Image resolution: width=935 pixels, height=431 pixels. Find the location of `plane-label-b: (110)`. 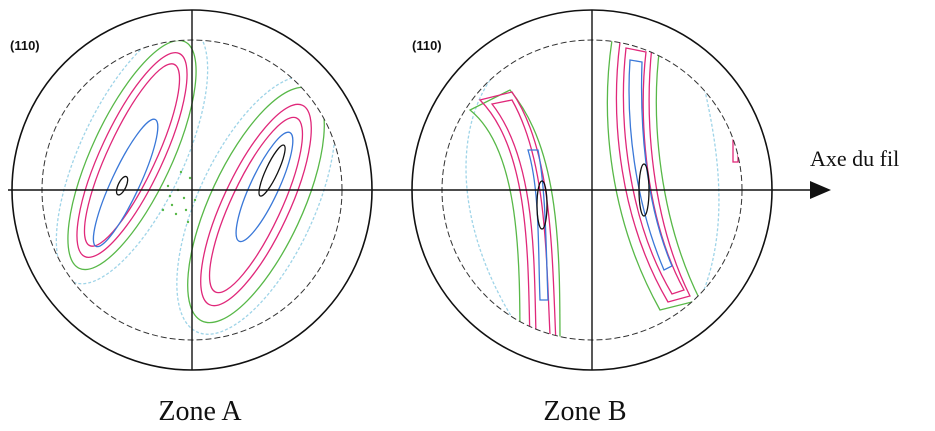

plane-label-b: (110) is located at coordinates (427, 45).